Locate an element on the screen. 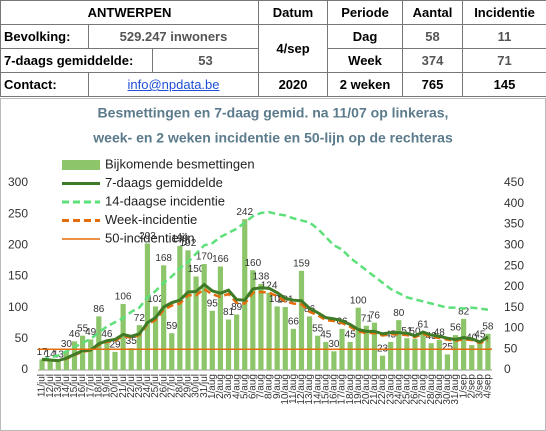 The image size is (546, 431). x-tick-label: 17/jul is located at coordinates (90, 386).